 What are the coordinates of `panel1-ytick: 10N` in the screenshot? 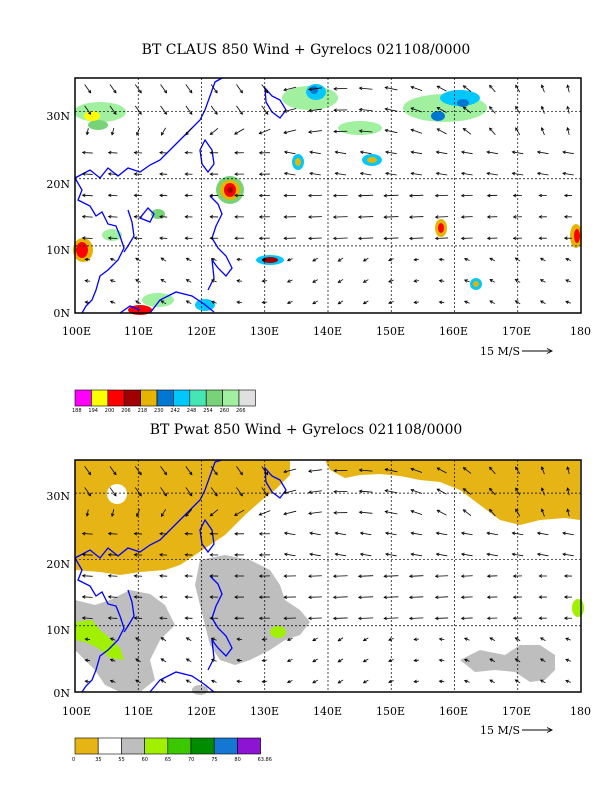 It's located at (58, 250).